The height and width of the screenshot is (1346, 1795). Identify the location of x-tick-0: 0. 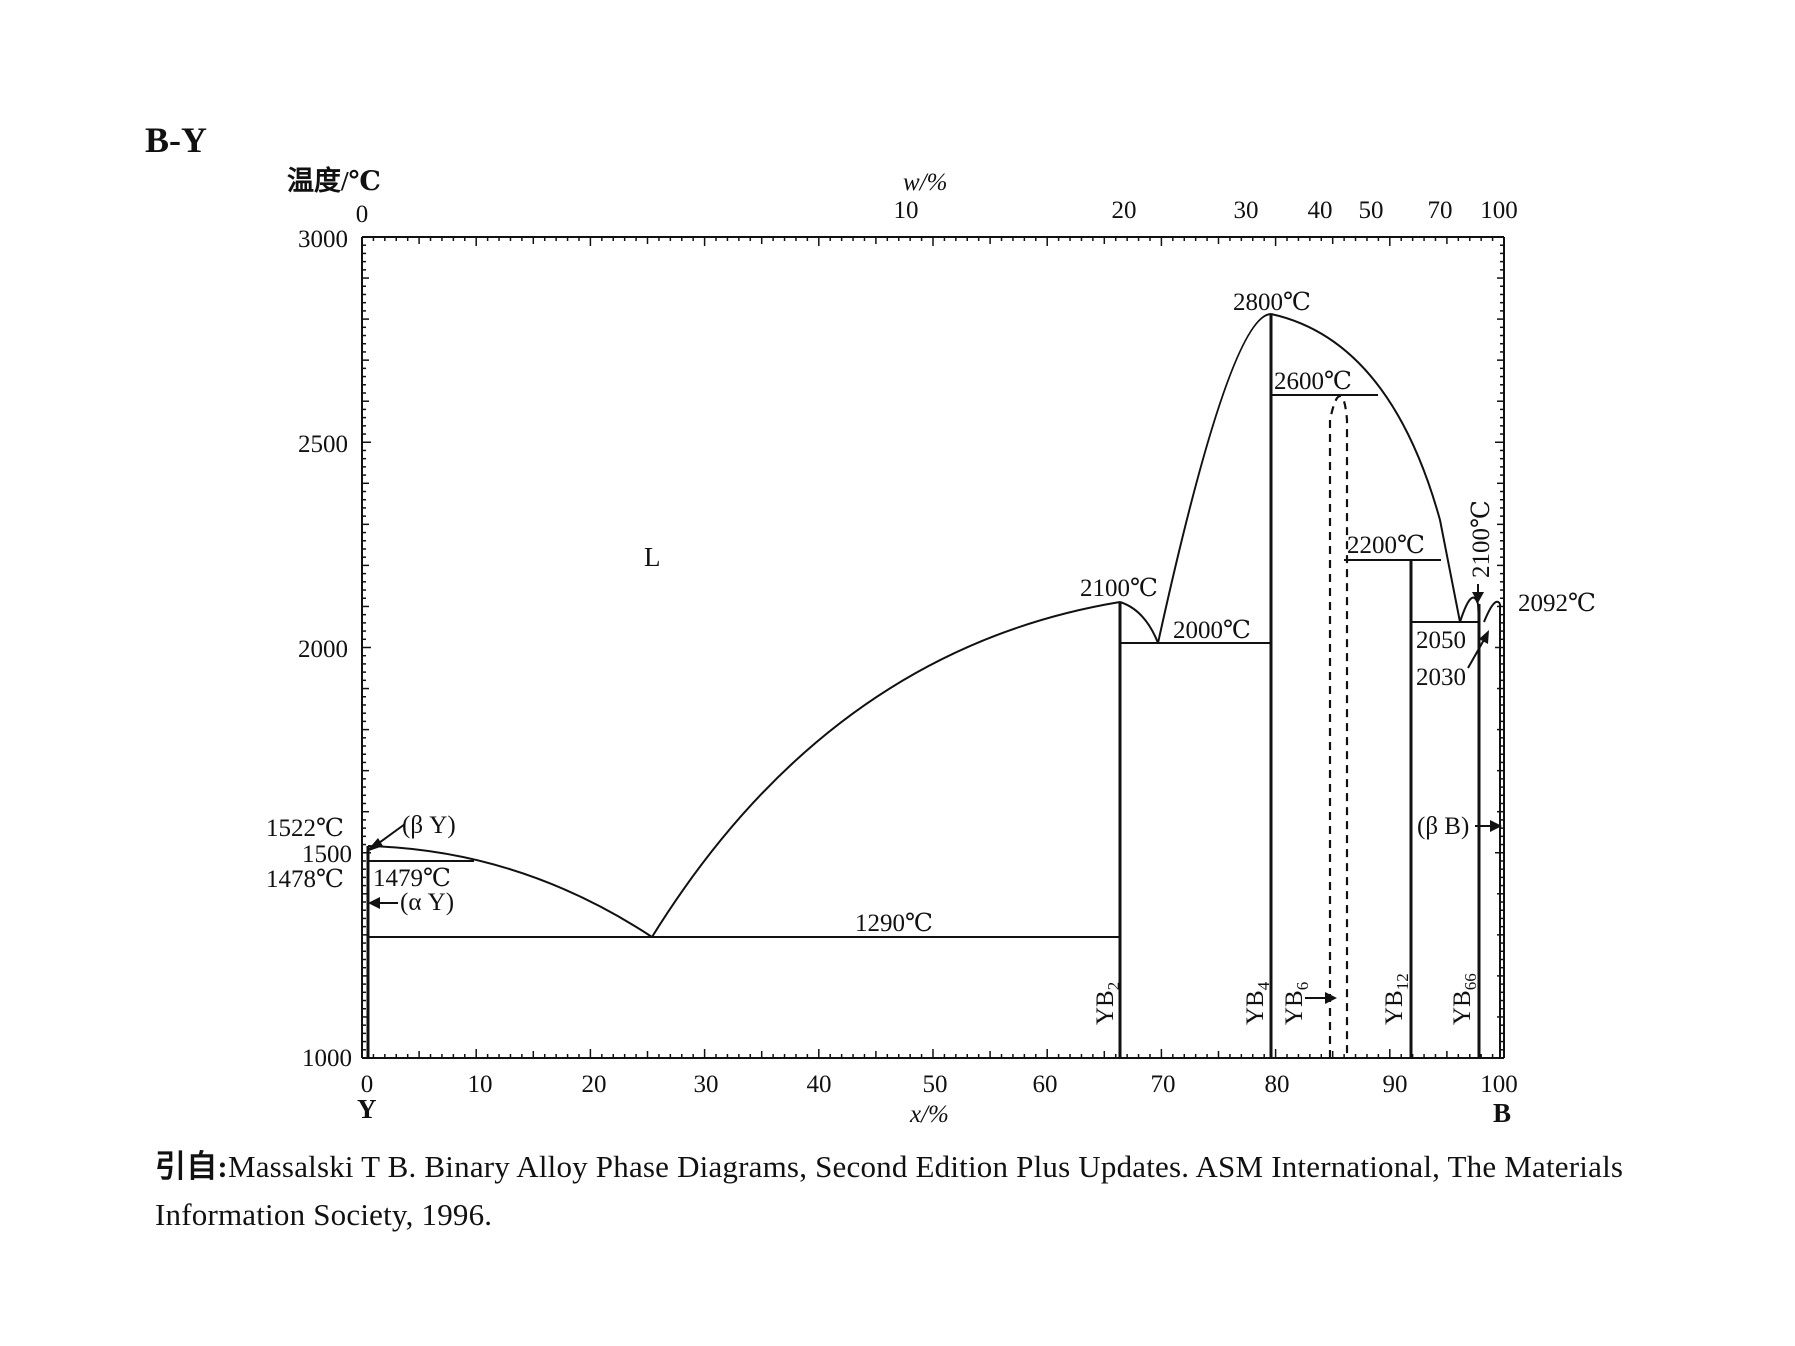
(367, 1084).